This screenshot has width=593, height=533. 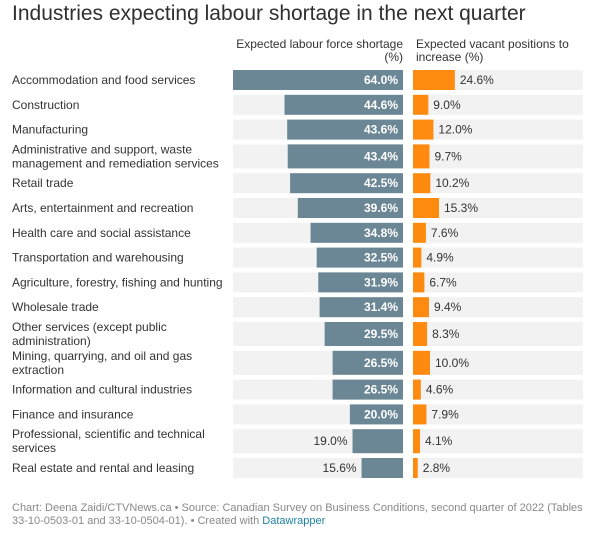 What do you see at coordinates (452, 363) in the screenshot?
I see `vacant-value-label: 10.0%` at bounding box center [452, 363].